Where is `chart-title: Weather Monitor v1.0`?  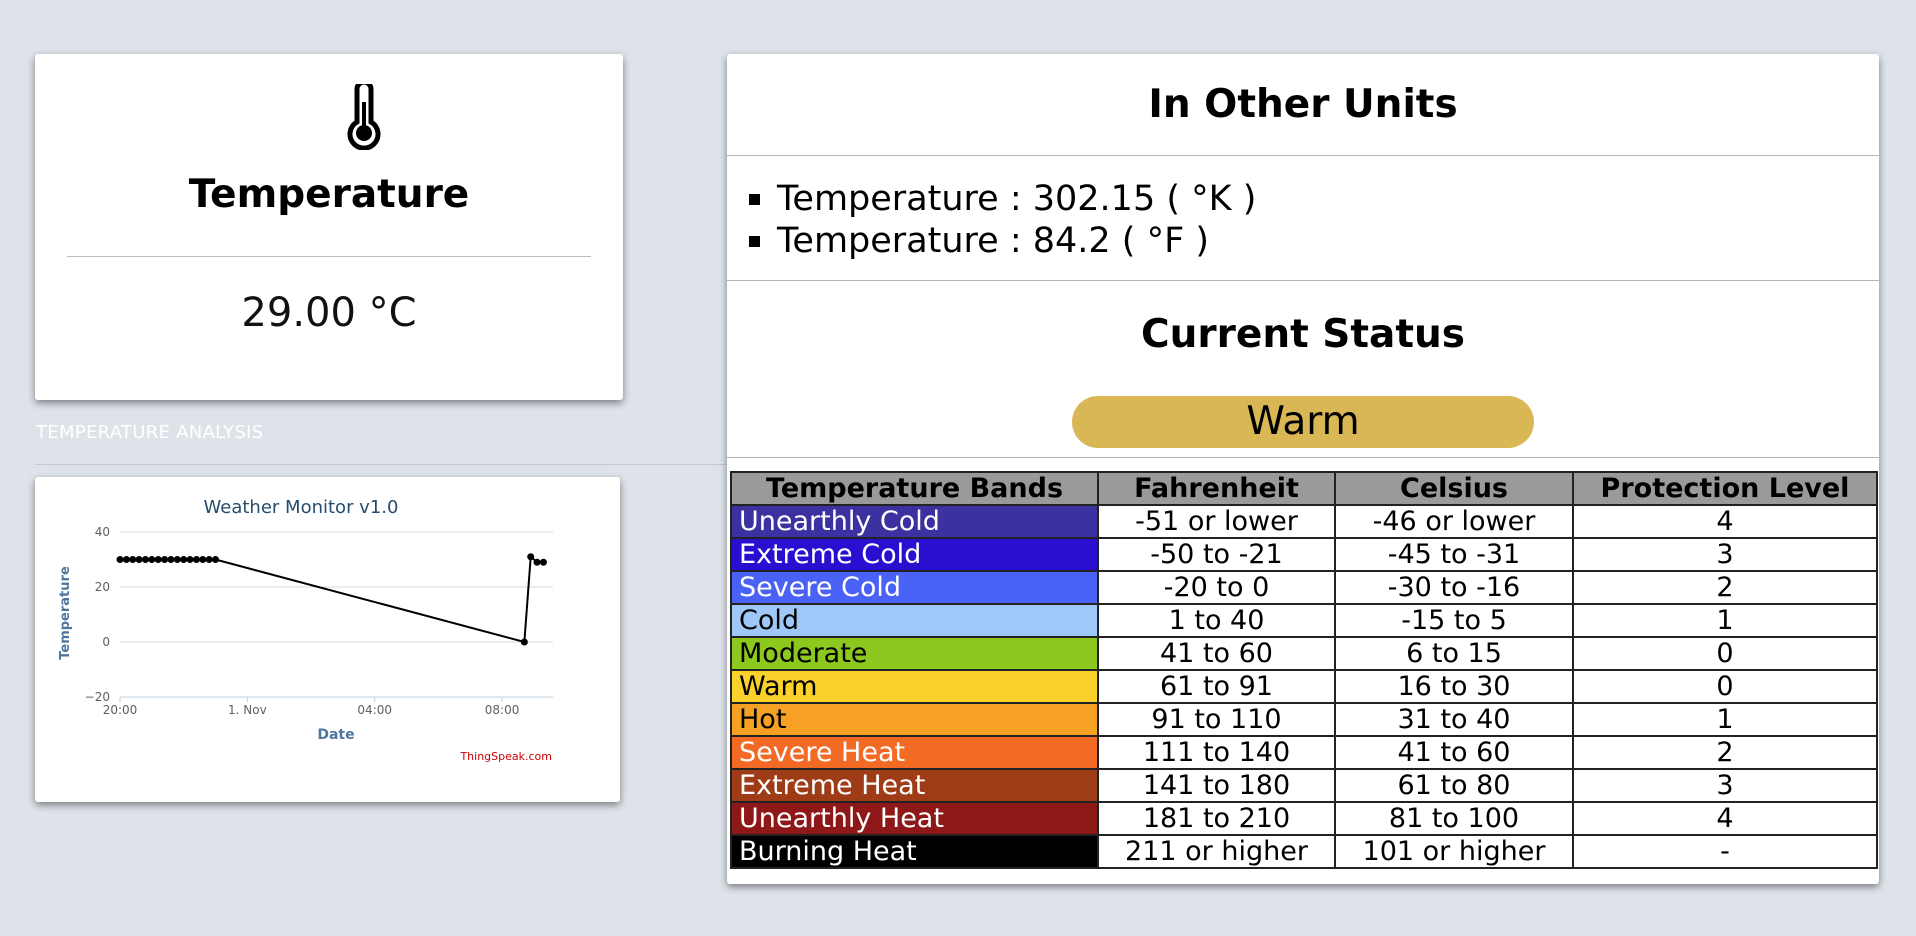 chart-title: Weather Monitor v1.0 is located at coordinates (301, 507).